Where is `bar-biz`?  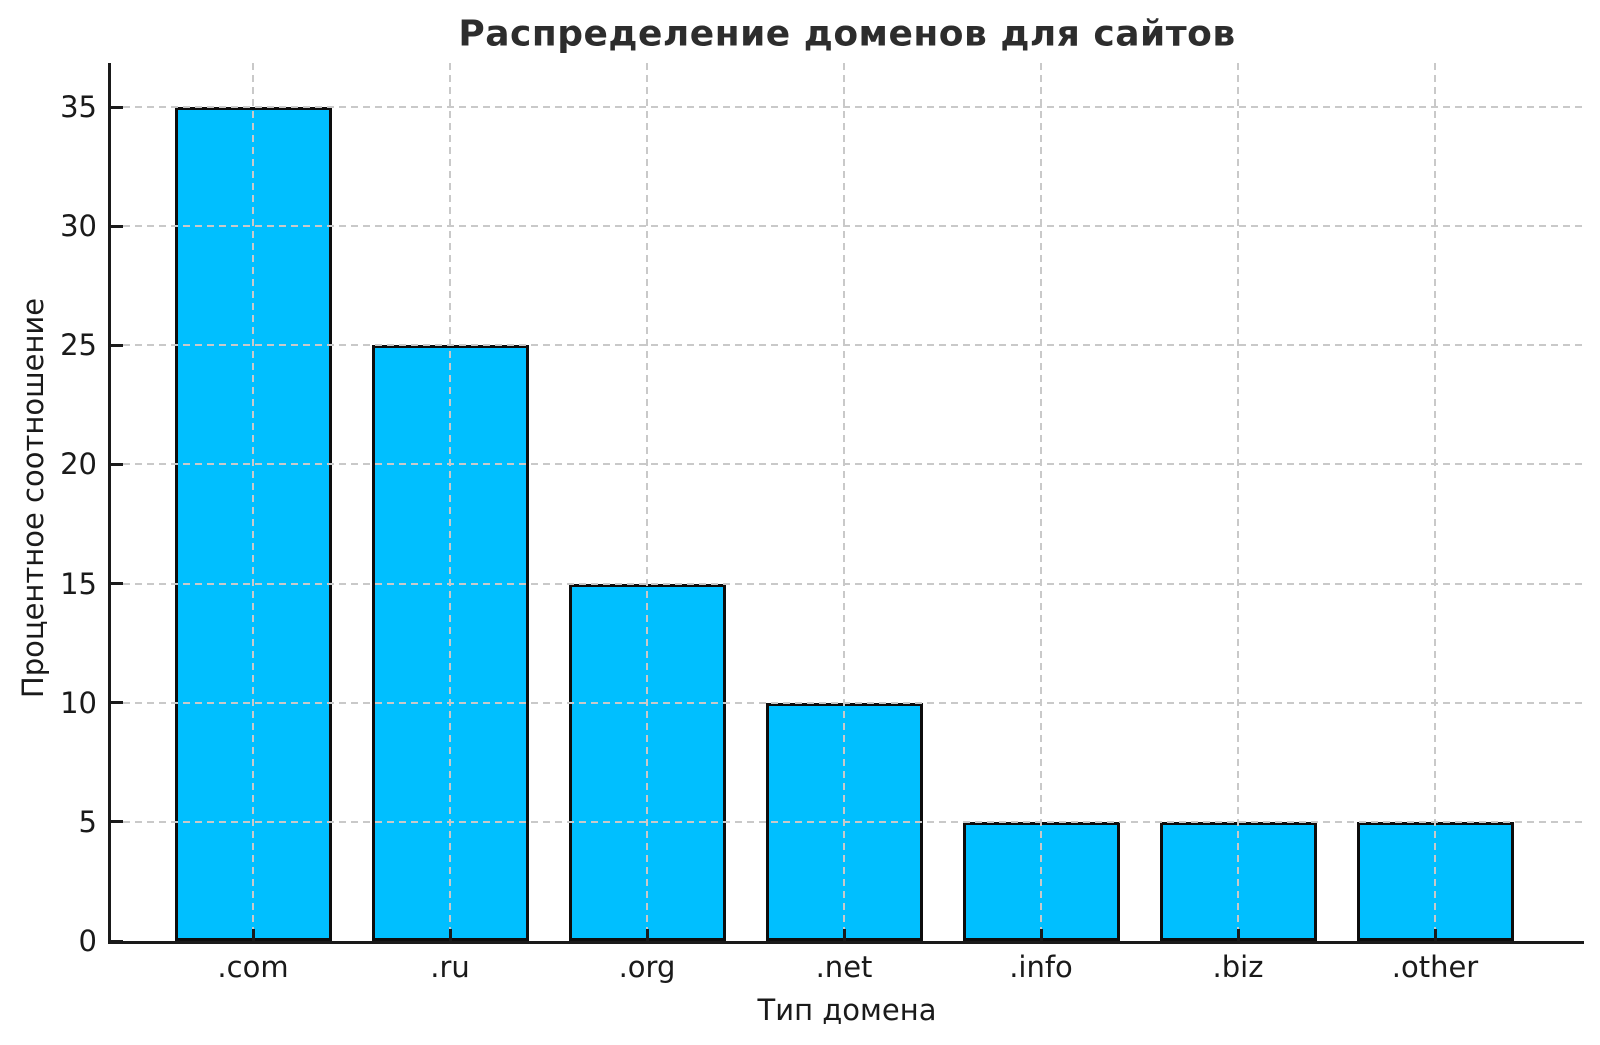 bar-biz is located at coordinates (1238, 881).